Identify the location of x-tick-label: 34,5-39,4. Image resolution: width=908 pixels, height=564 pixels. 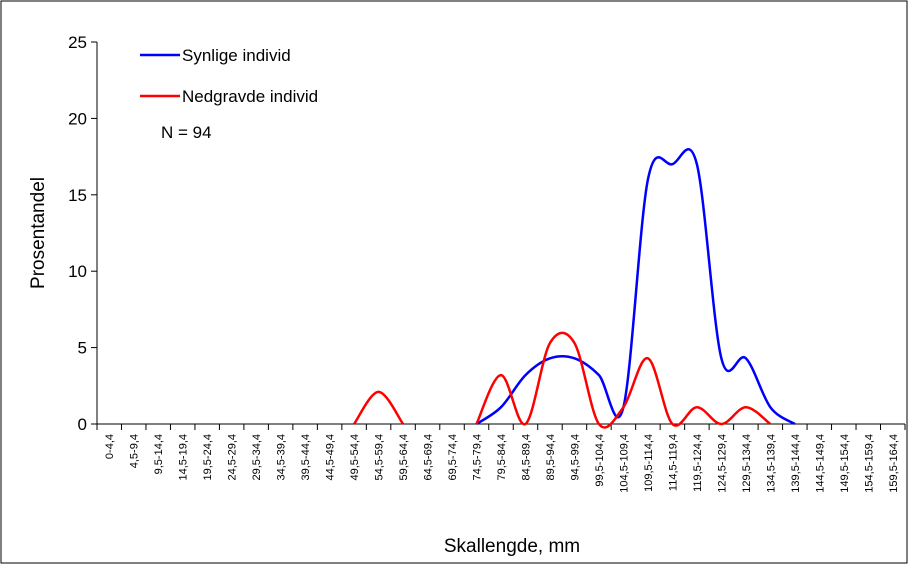
(282, 457).